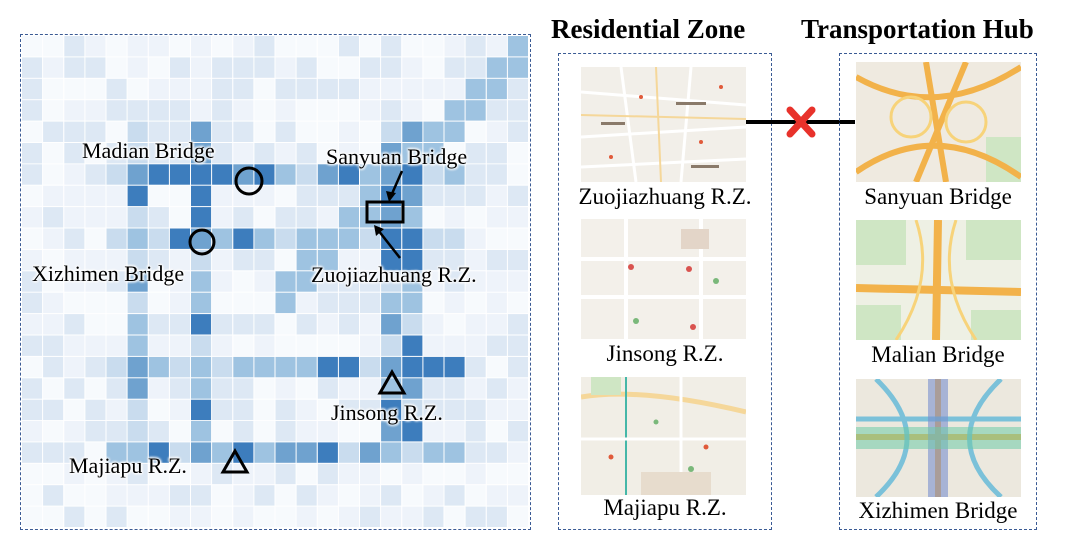 This screenshot has width=1092, height=550. Describe the element at coordinates (938, 196) in the screenshot. I see `caption-sanyuan-bridge: Sanyuan Bridge` at that location.